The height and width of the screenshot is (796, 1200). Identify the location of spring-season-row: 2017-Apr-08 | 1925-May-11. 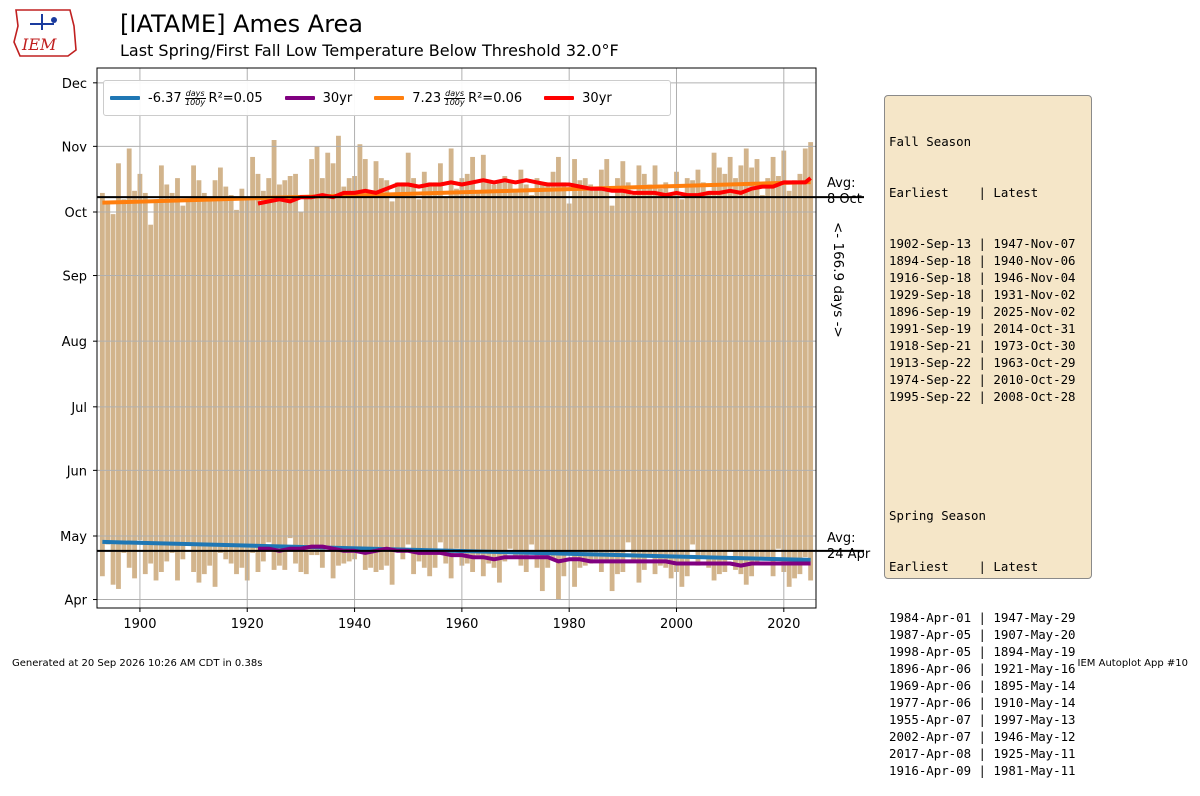
(982, 753).